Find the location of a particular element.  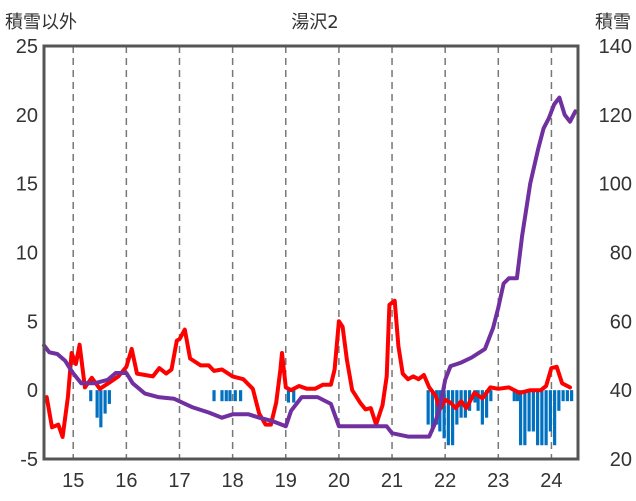

y-left-tick-4: 5 is located at coordinates (32, 322).